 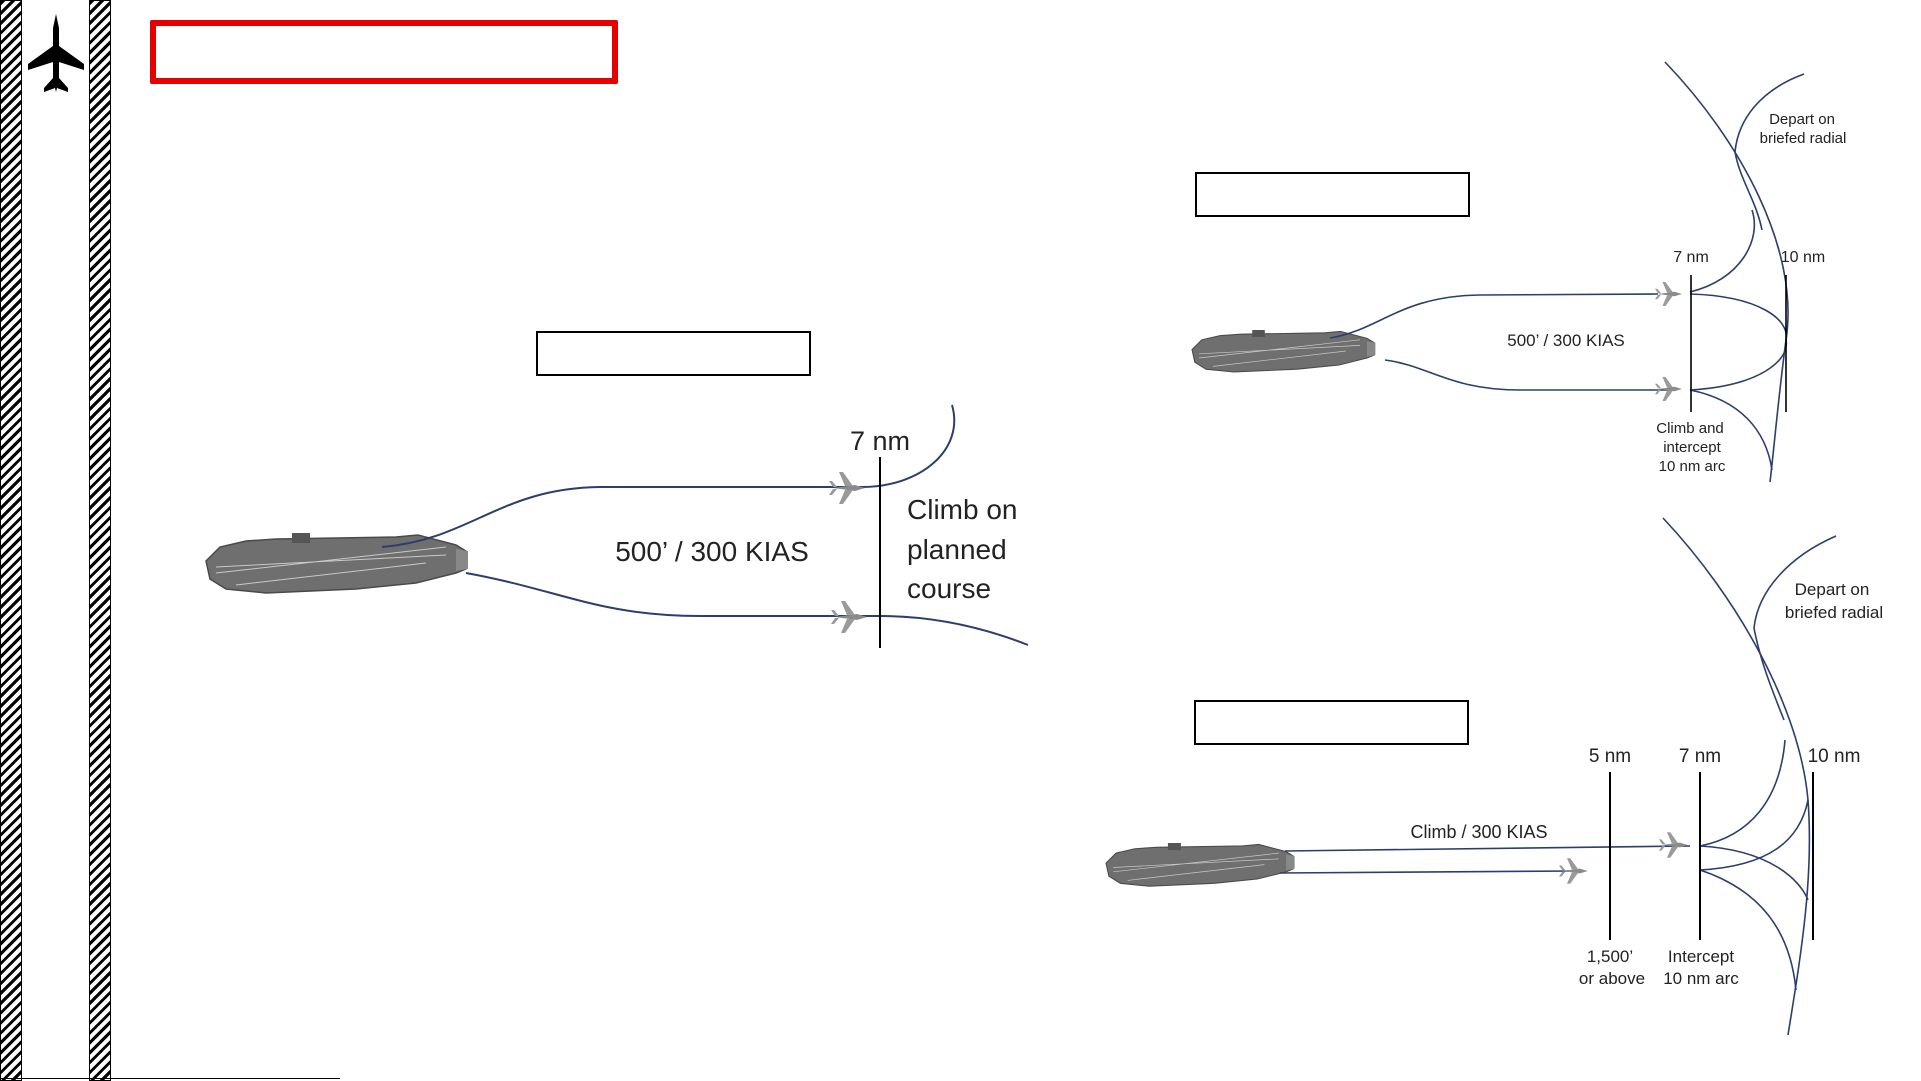 What do you see at coordinates (1701, 956) in the screenshot?
I see `intercept-label-line-1: Intercept` at bounding box center [1701, 956].